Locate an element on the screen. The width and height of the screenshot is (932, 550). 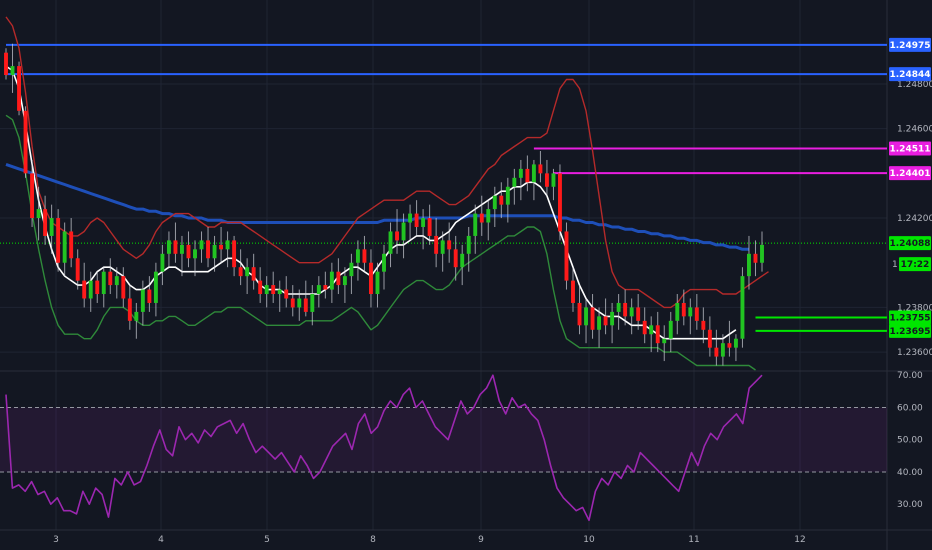
last-price-badge-bg is located at coordinates (910, 243).